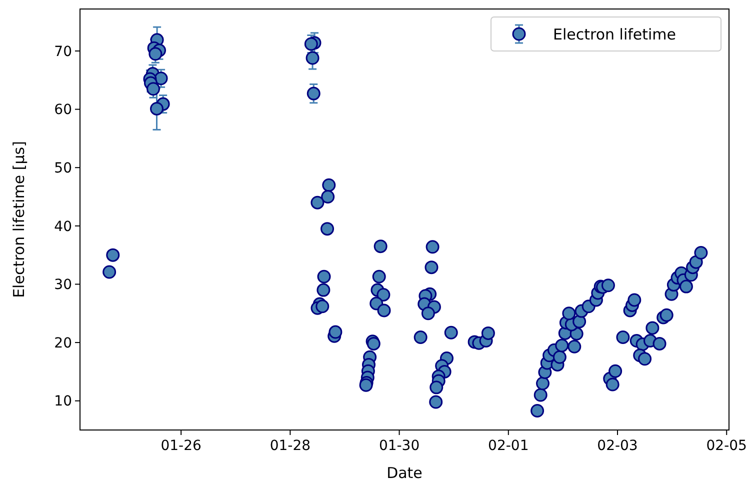 The height and width of the screenshot is (490, 755). What do you see at coordinates (617, 446) in the screenshot?
I see `x-tick-label: 02-03` at bounding box center [617, 446].